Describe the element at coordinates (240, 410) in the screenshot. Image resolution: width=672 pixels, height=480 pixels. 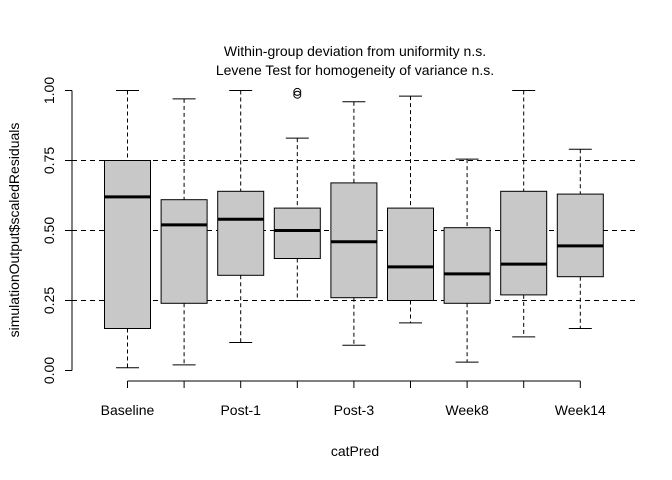
I see `x-tick-label: Post-1` at that location.